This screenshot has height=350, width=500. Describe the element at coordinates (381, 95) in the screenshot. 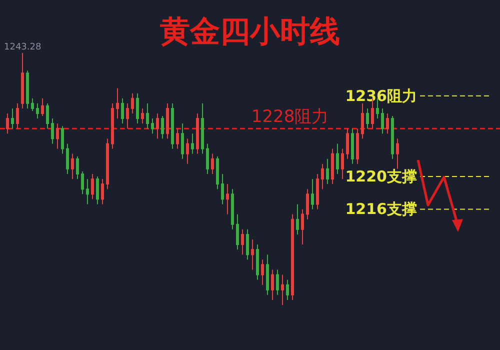

I see `ref-line-label: 1236阻力` at that location.